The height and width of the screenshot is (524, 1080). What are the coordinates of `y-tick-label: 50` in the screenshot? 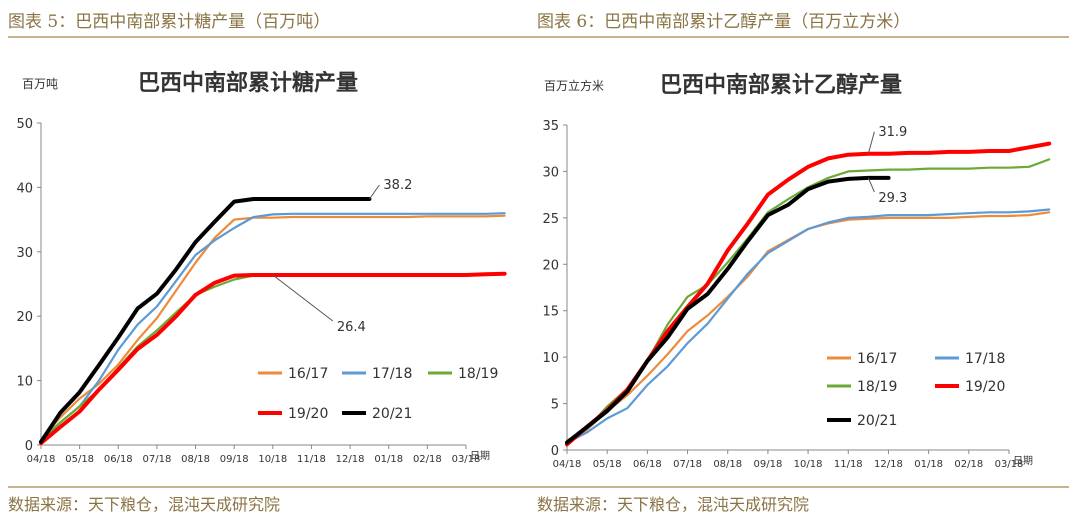 It's located at (24, 124).